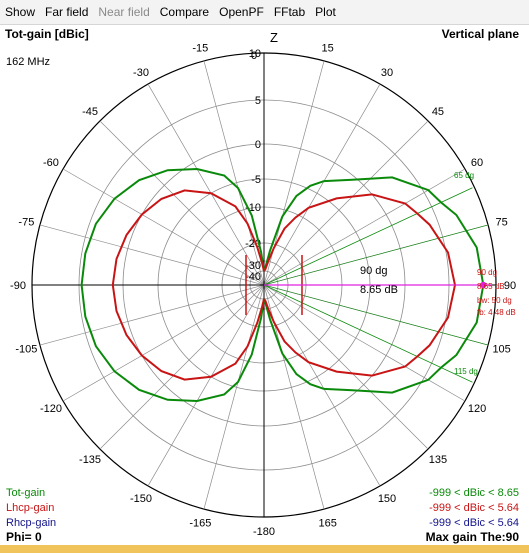 The height and width of the screenshot is (553, 529). I want to click on legend-rhcp-range: -999 < dBic < 5.64, so click(474, 523).